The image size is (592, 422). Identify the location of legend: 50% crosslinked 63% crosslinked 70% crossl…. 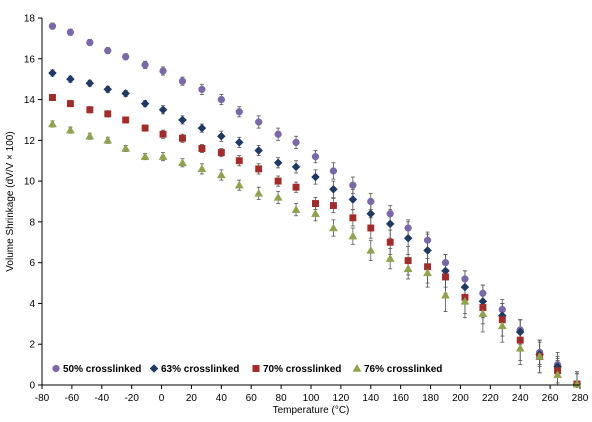
(247, 369).